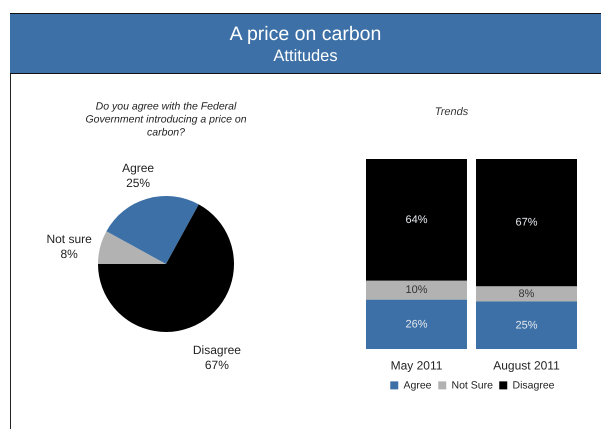 This screenshot has height=430, width=601. Describe the element at coordinates (416, 365) in the screenshot. I see `x-tick-label: May 2011` at that location.